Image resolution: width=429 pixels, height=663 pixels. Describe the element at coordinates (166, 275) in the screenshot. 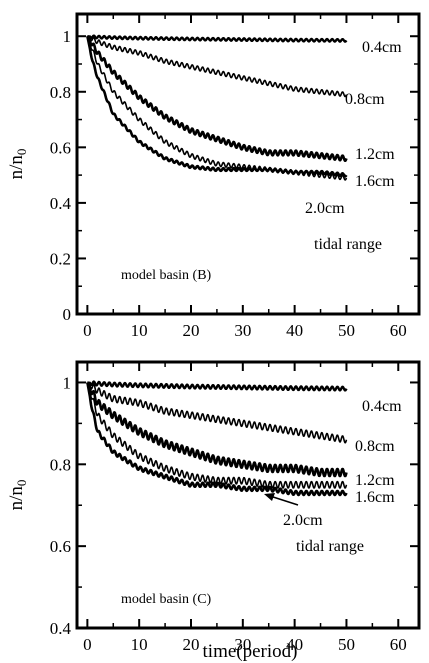

I see `panel-label: model basin (B)` at that location.